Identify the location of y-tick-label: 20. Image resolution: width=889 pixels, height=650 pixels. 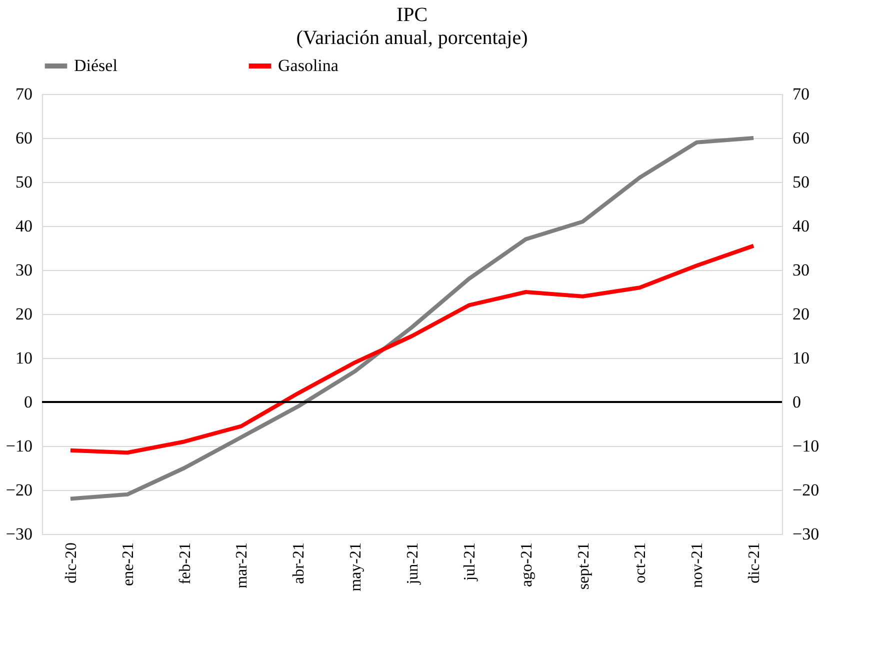
(24, 314).